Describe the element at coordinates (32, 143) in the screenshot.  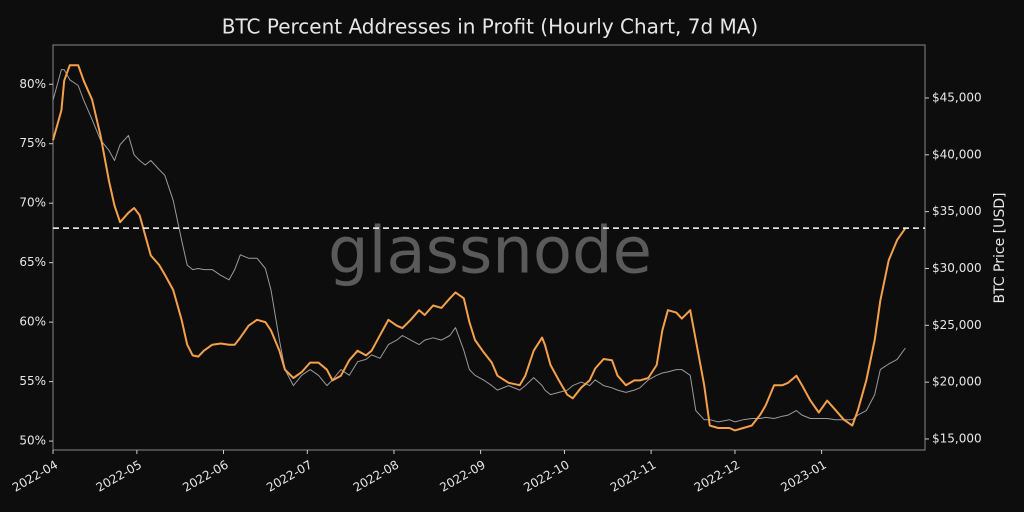
I see `y-tick-label: 75%` at that location.